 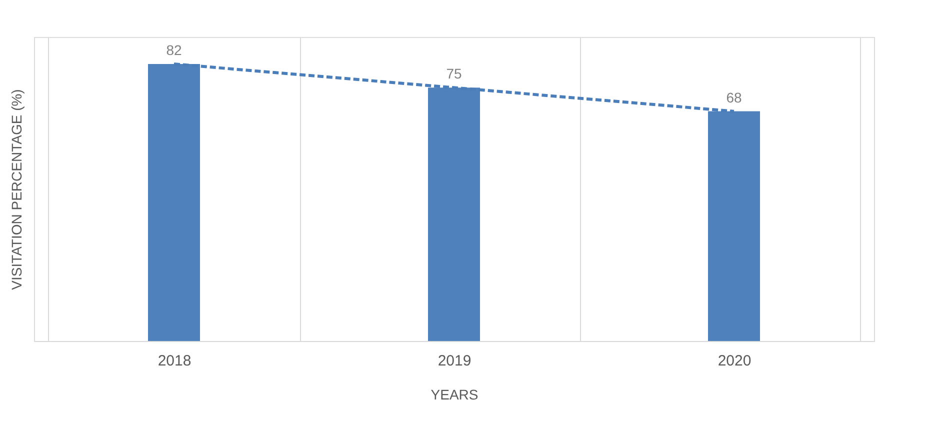 I want to click on y-axis-title: VISITATION PERCENTAGE (%), so click(x=16, y=189).